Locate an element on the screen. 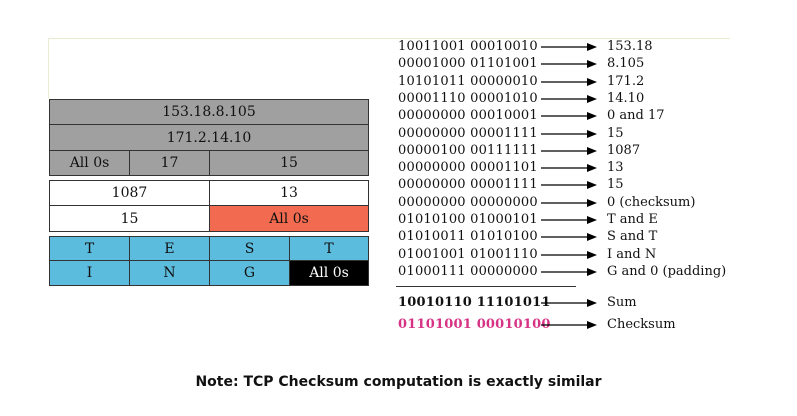 The width and height of the screenshot is (797, 416). checksum-binary: 01101001 00010100 is located at coordinates (474, 324).